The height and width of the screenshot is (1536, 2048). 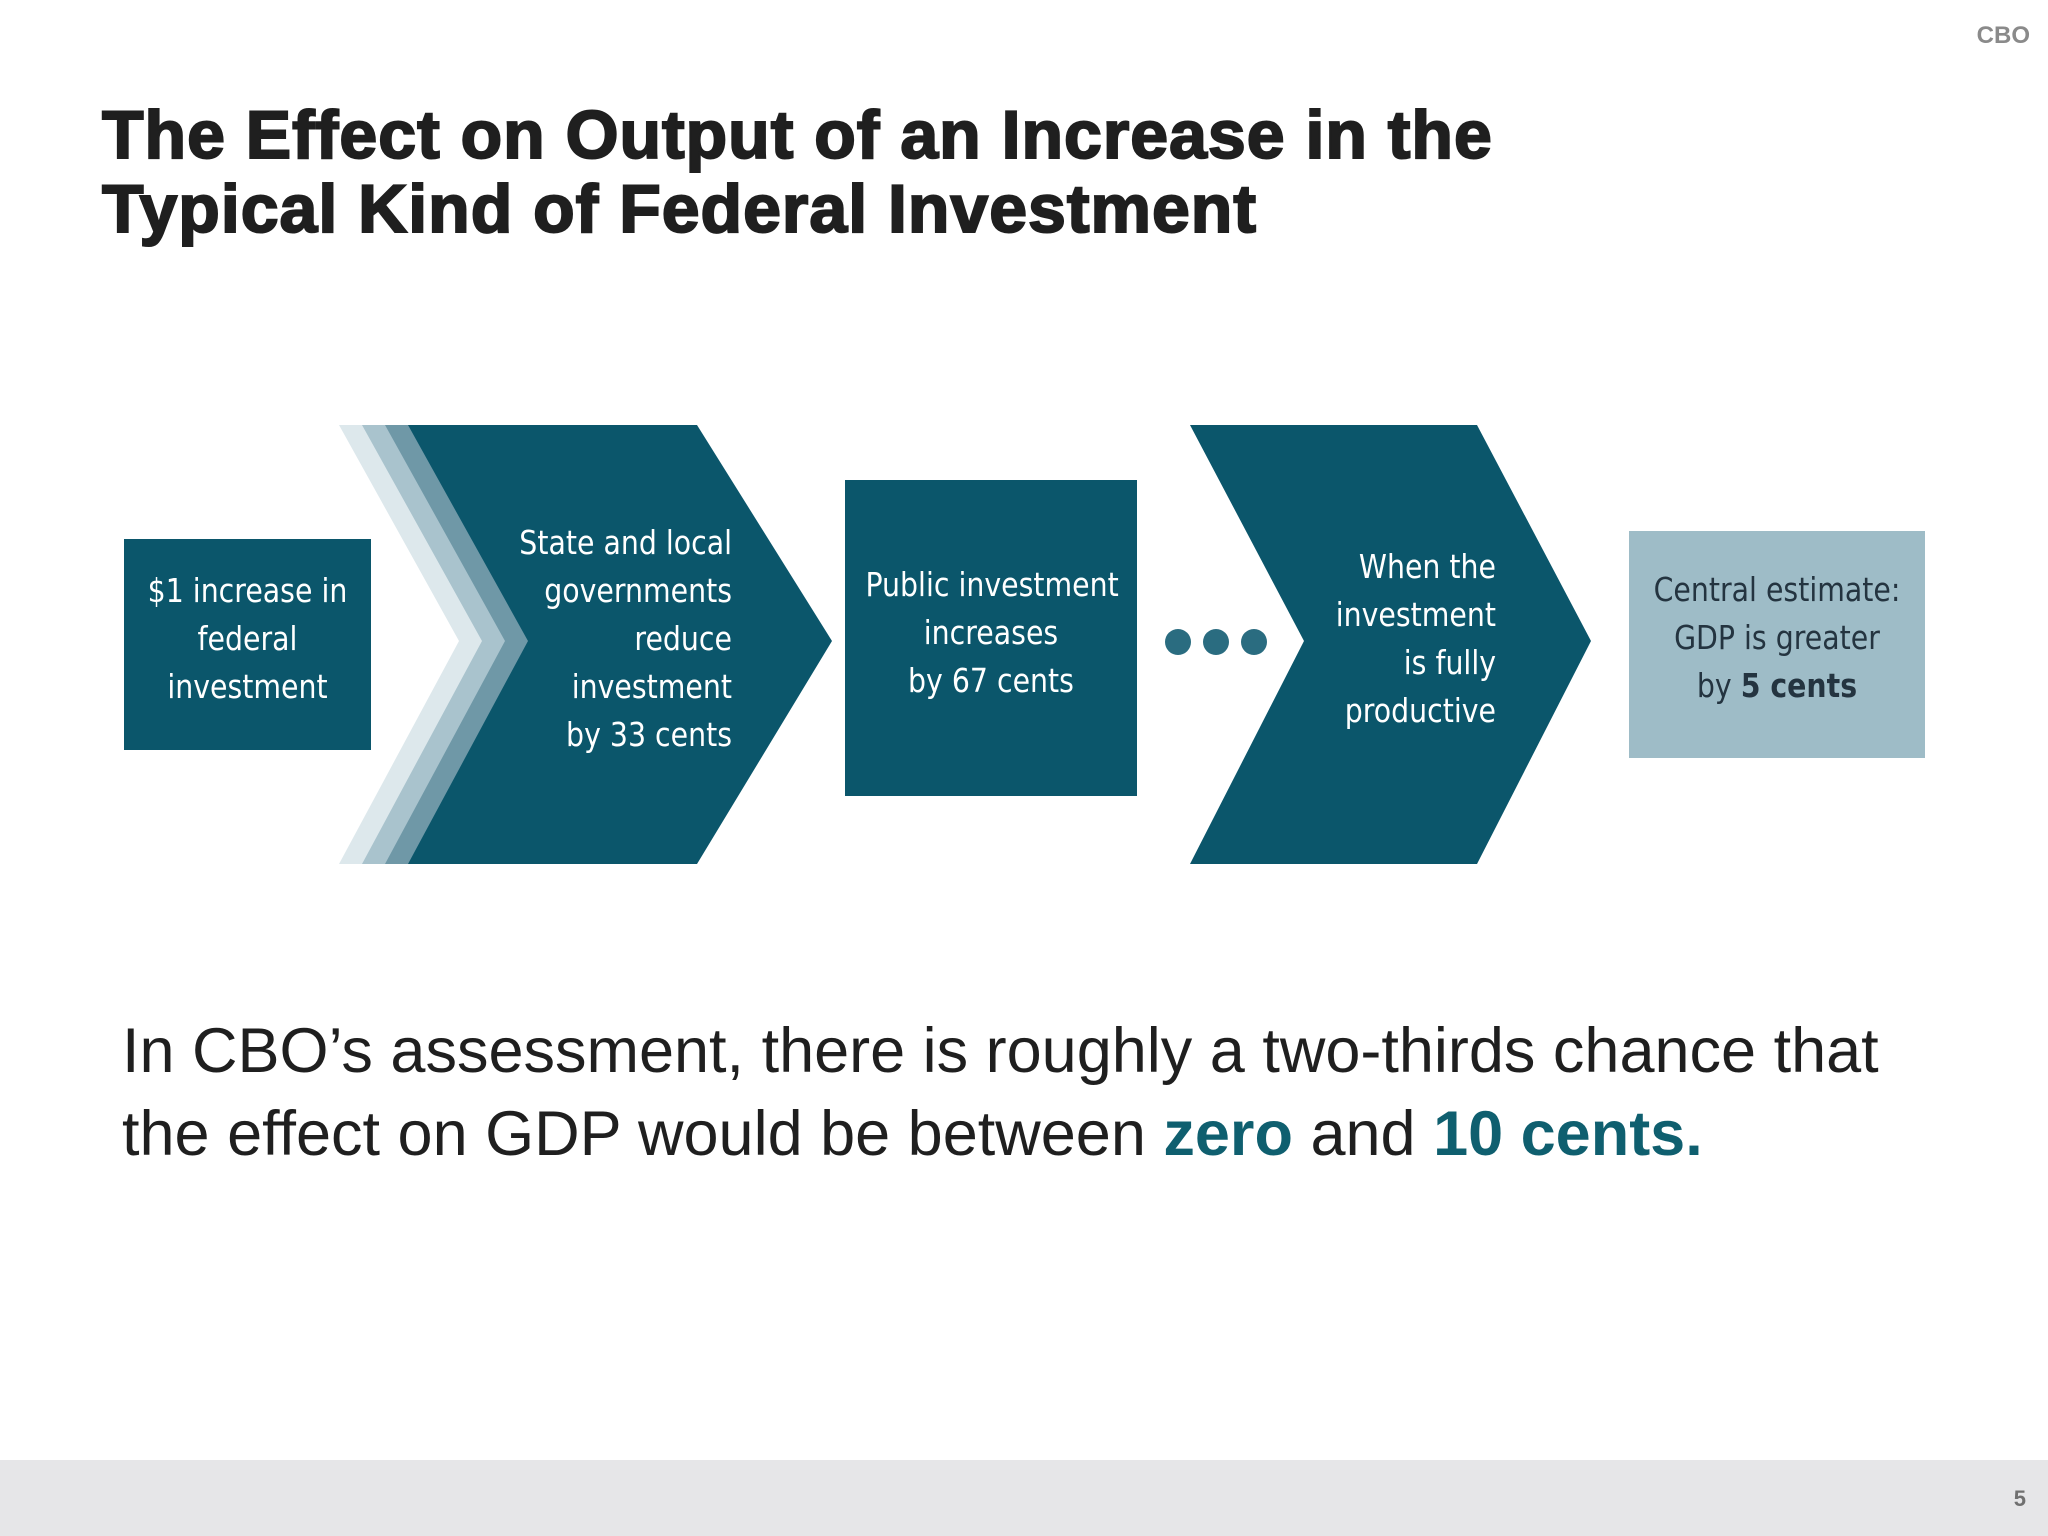 I want to click on step4-line: investment, so click(x=1415, y=614).